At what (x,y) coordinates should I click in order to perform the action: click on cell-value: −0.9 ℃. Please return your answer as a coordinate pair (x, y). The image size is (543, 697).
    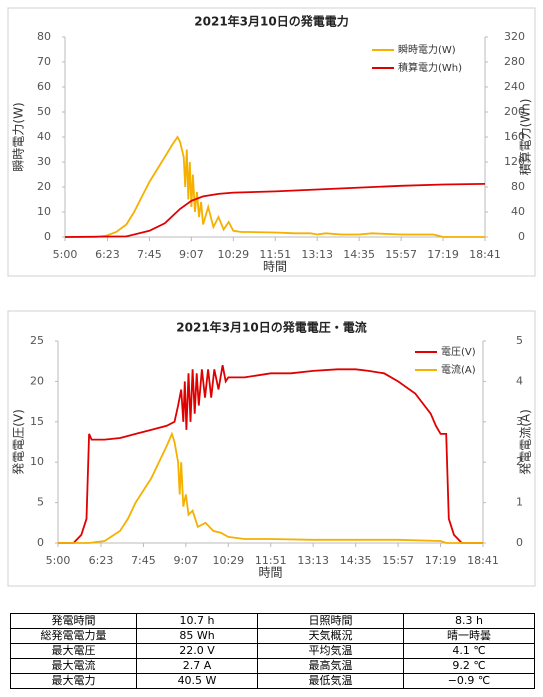
    Looking at the image, I should click on (469, 681).